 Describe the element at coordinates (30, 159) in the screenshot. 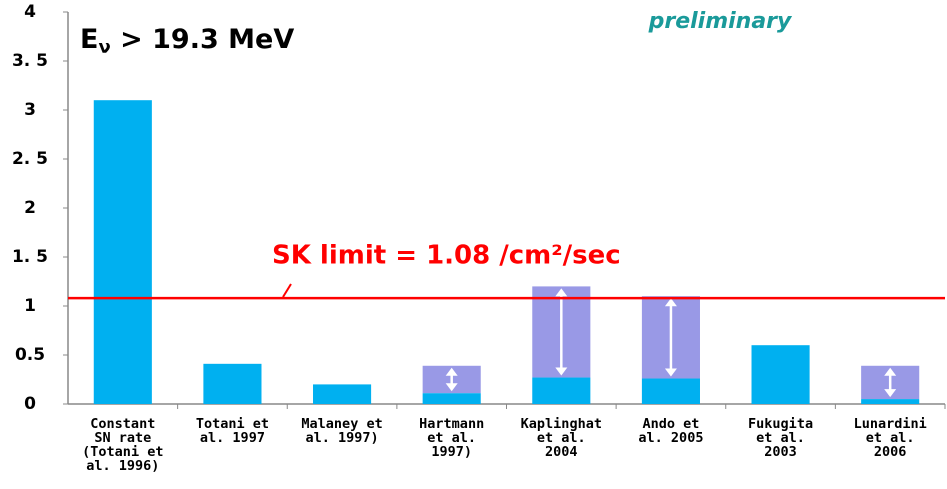

I see `y-tick-label: 2. 5` at that location.